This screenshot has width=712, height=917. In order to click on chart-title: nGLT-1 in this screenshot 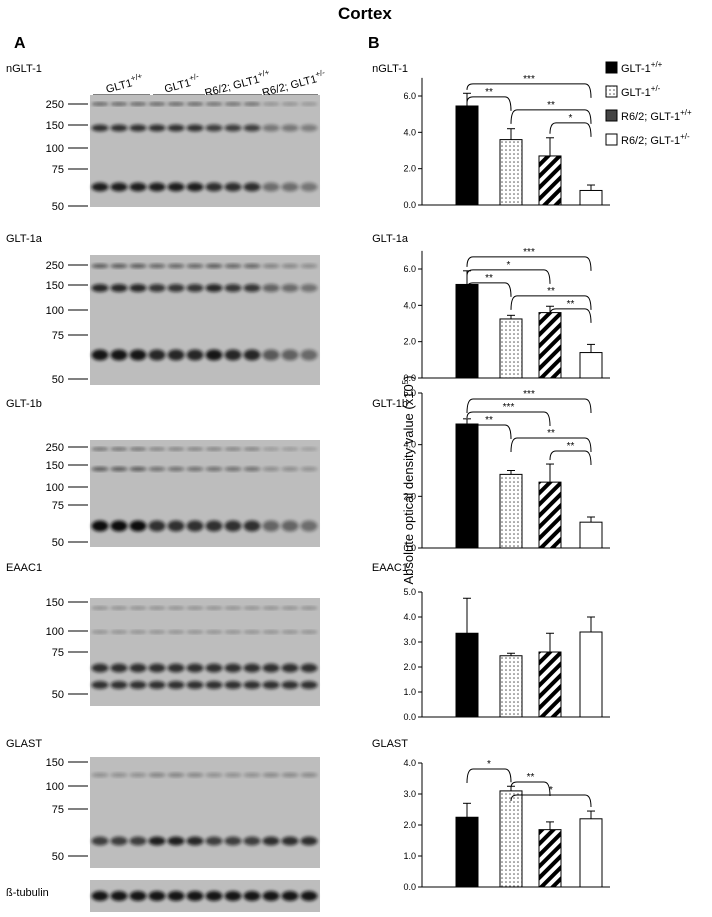, I will do `click(390, 69)`.